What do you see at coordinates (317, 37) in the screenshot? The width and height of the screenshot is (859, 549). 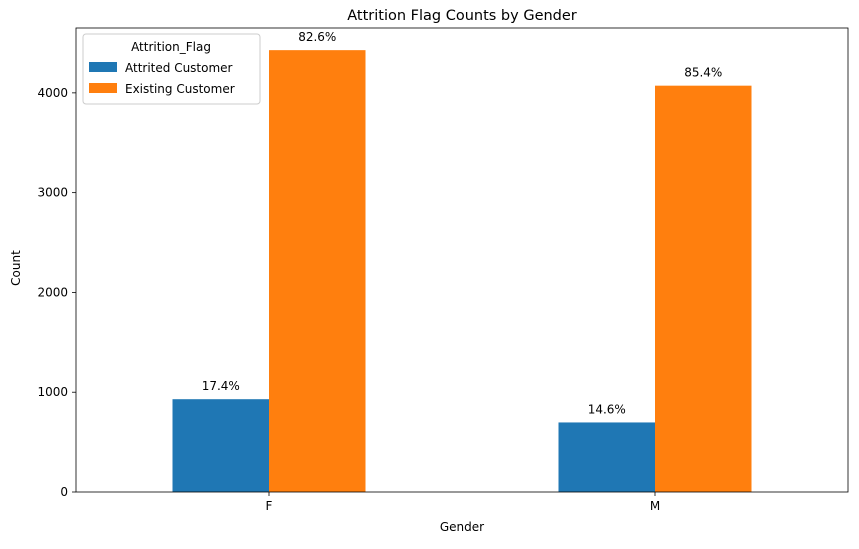 I see `data-label: 82.6%` at bounding box center [317, 37].